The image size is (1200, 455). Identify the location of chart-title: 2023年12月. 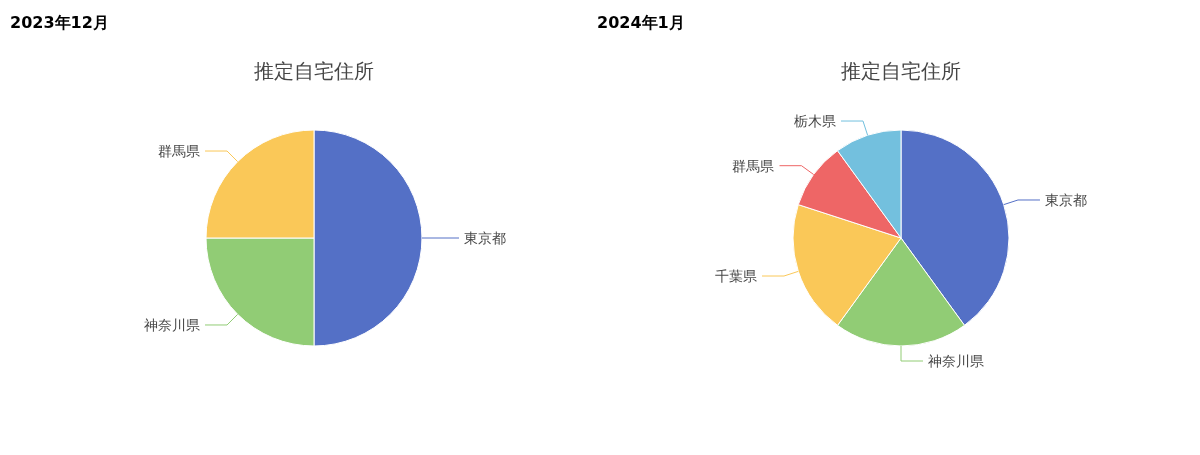
(59, 22).